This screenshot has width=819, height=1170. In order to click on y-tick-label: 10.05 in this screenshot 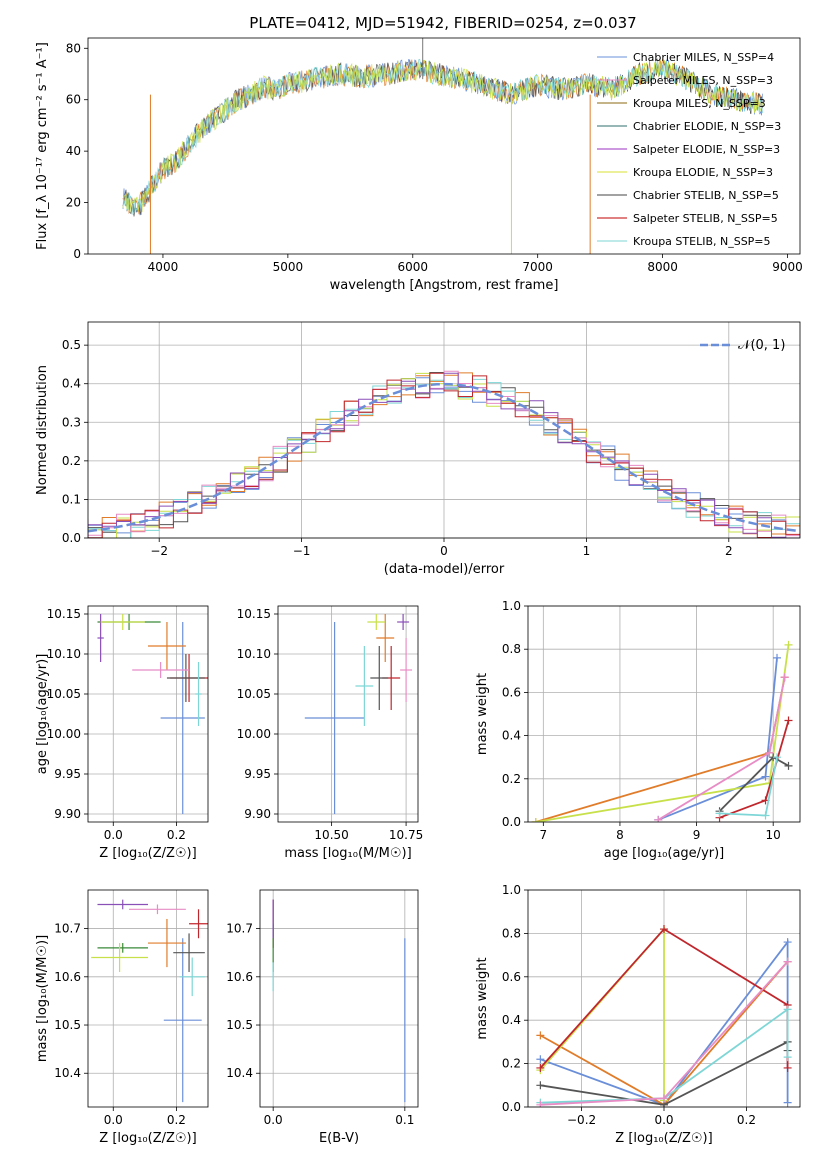, I will do `click(64, 694)`.